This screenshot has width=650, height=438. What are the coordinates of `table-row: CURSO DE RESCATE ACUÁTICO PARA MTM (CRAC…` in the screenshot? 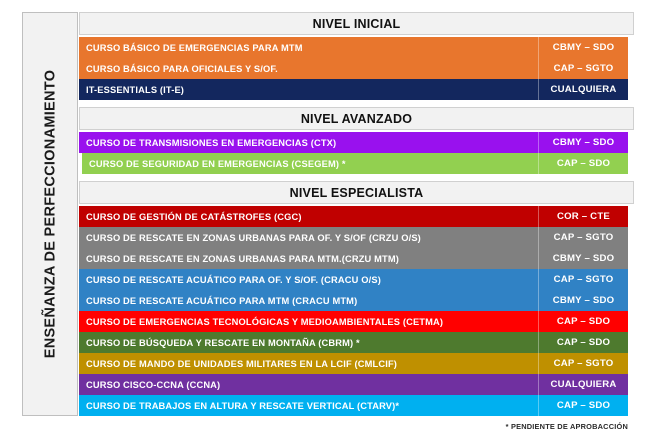 It's located at (353, 300).